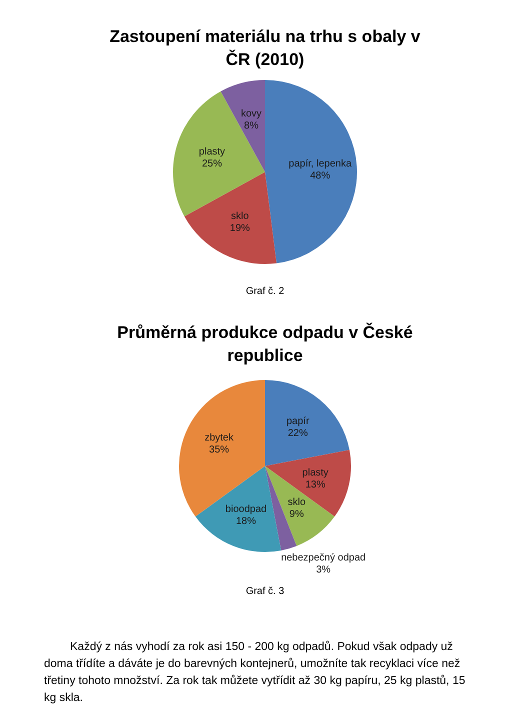  I want to click on data-label: 13%, so click(315, 484).